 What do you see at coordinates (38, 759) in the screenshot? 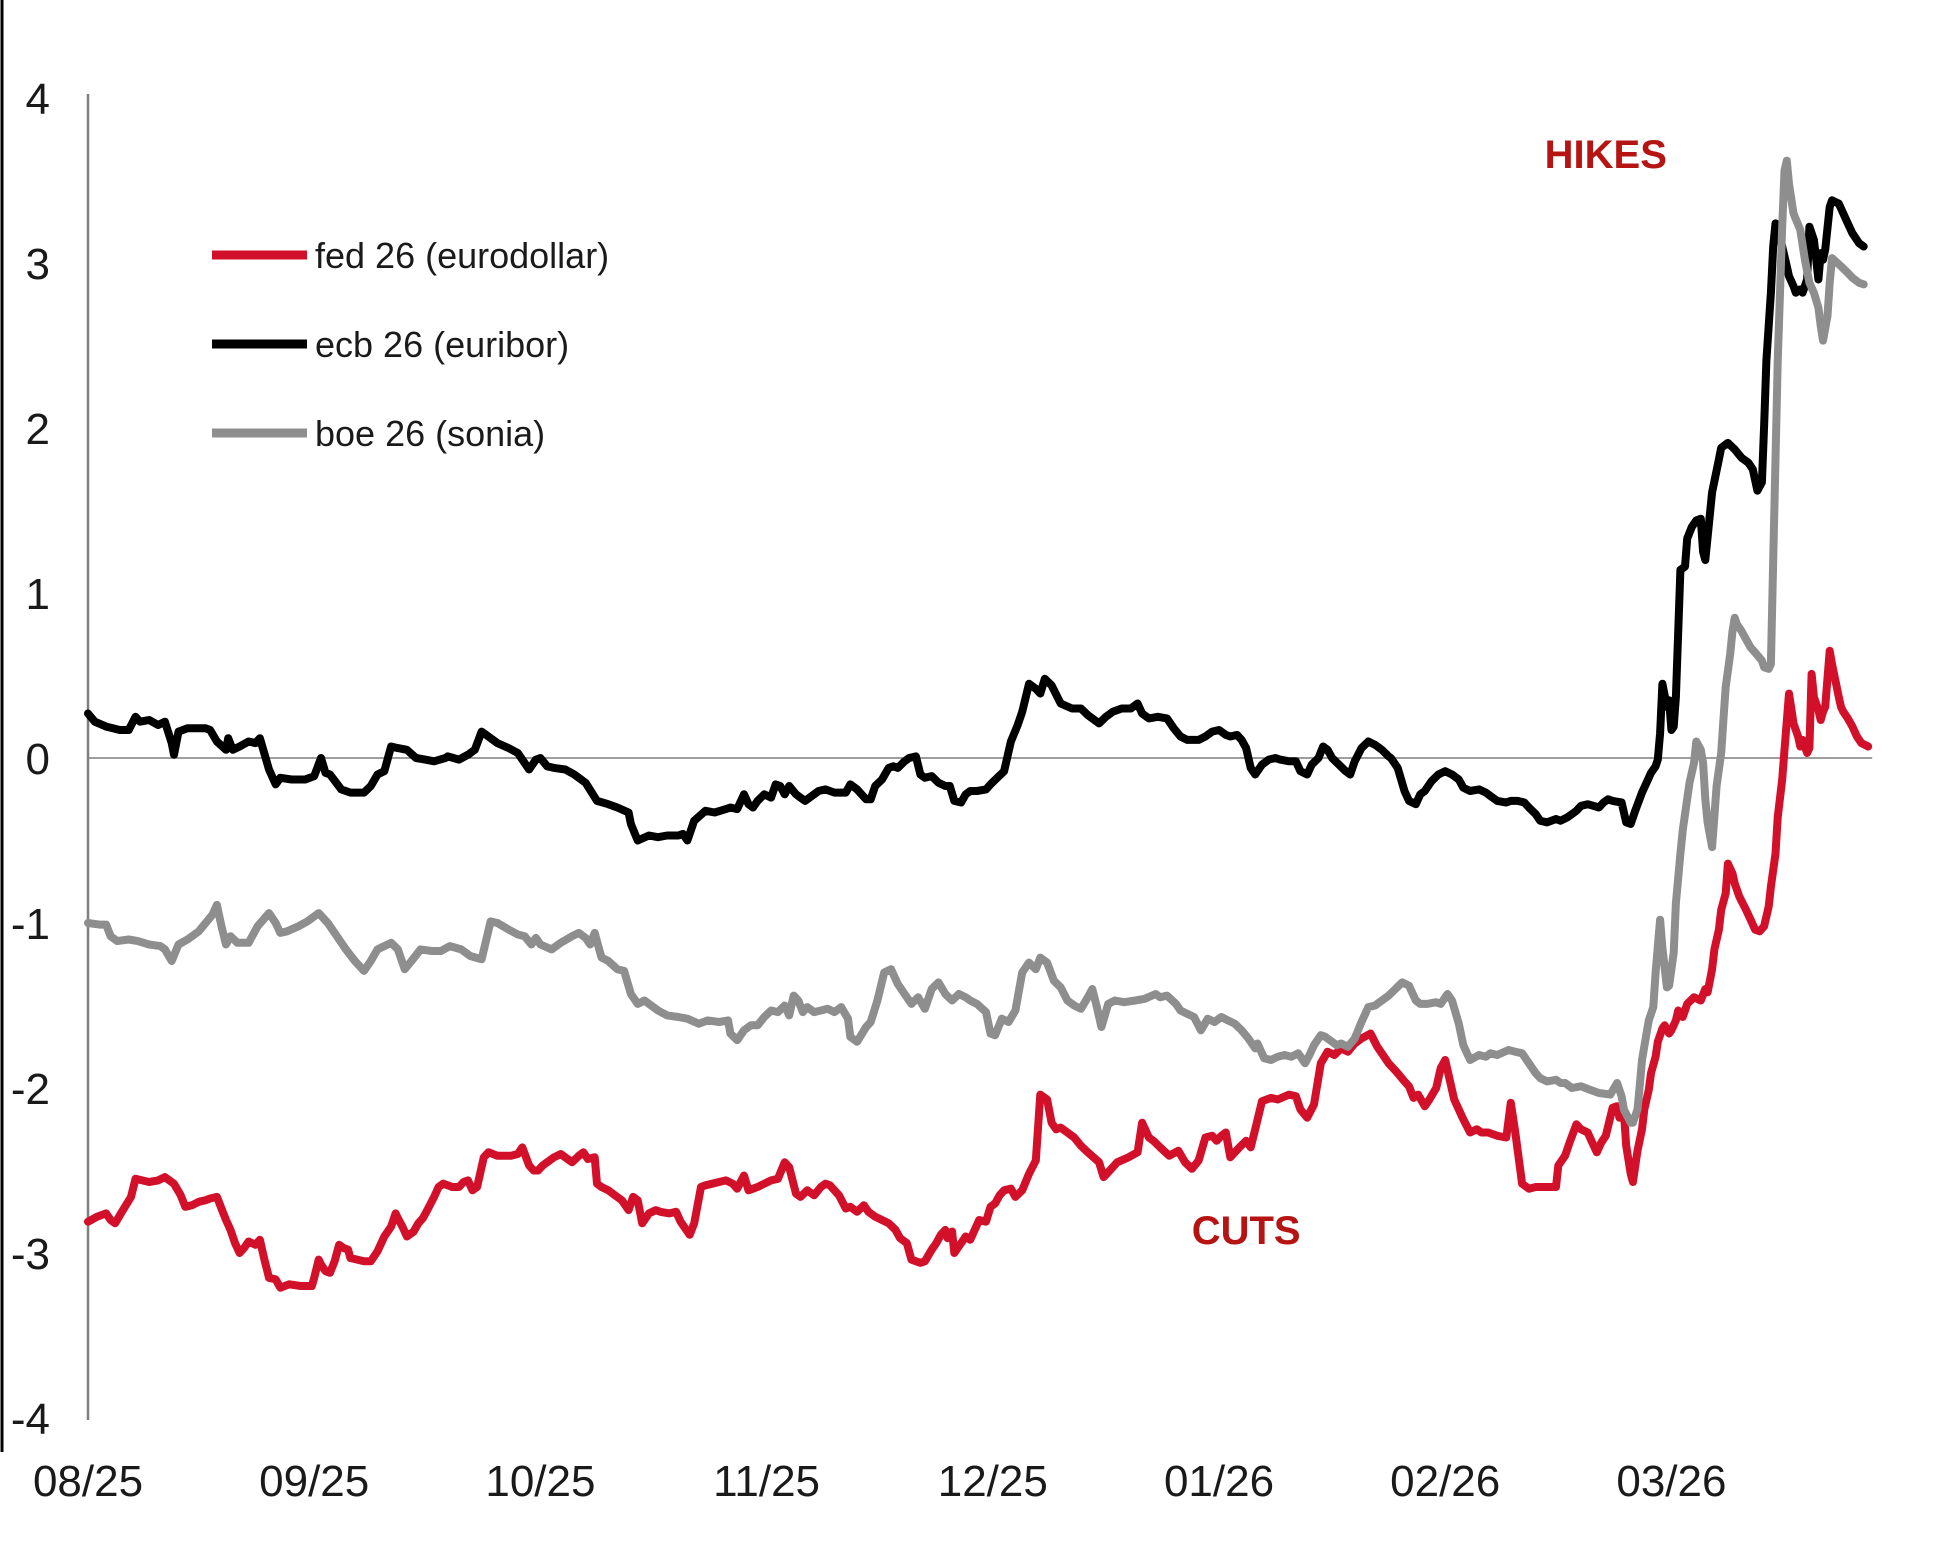
I see `y-axis-tick-label: 0` at bounding box center [38, 759].